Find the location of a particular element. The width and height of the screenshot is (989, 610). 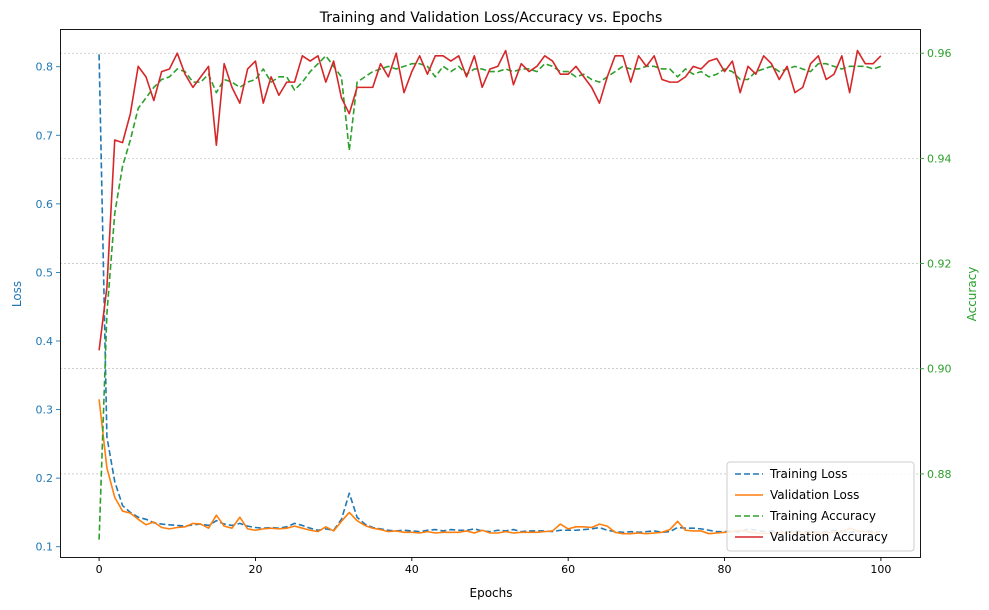

y-left-tick-label: 0.3 is located at coordinates (45, 410).